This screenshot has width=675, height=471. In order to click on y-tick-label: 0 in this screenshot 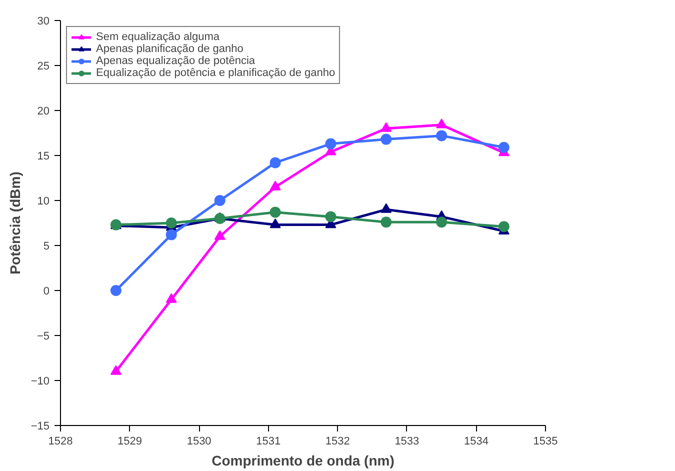, I will do `click(46, 292)`.